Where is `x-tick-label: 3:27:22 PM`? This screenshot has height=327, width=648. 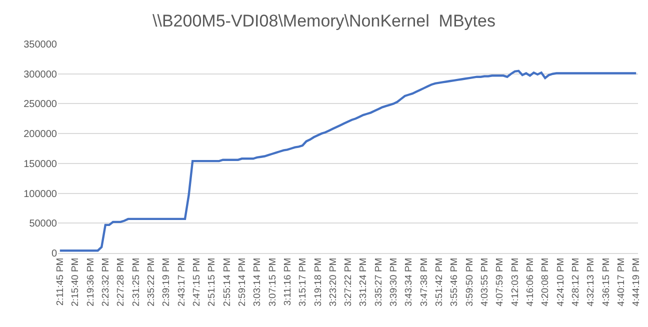 x-tick-label: 3:27:22 PM is located at coordinates (348, 282).